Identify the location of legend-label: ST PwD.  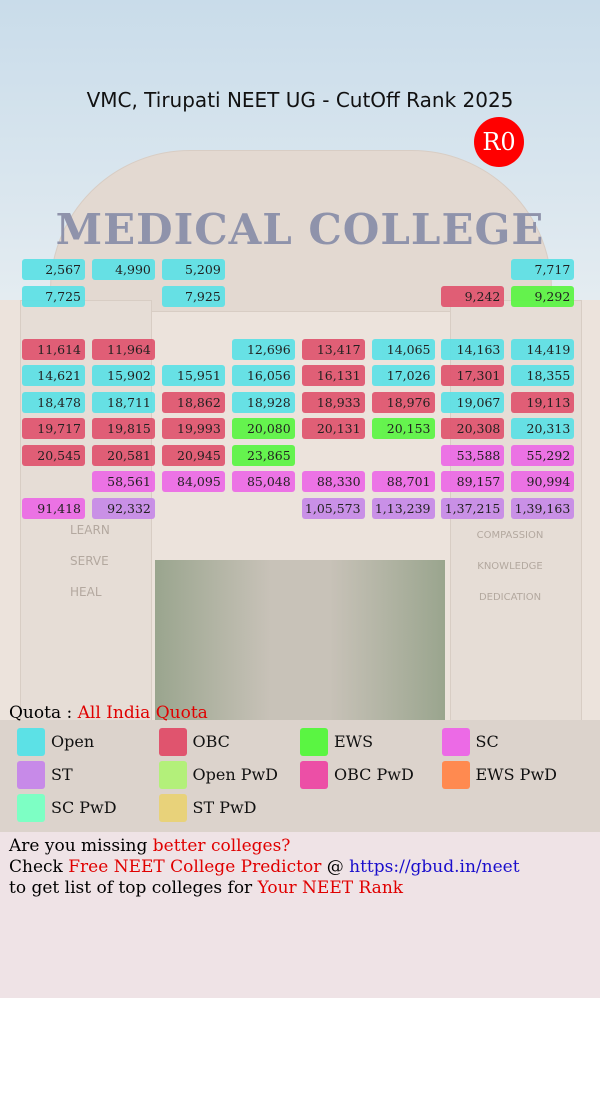
(224, 807).